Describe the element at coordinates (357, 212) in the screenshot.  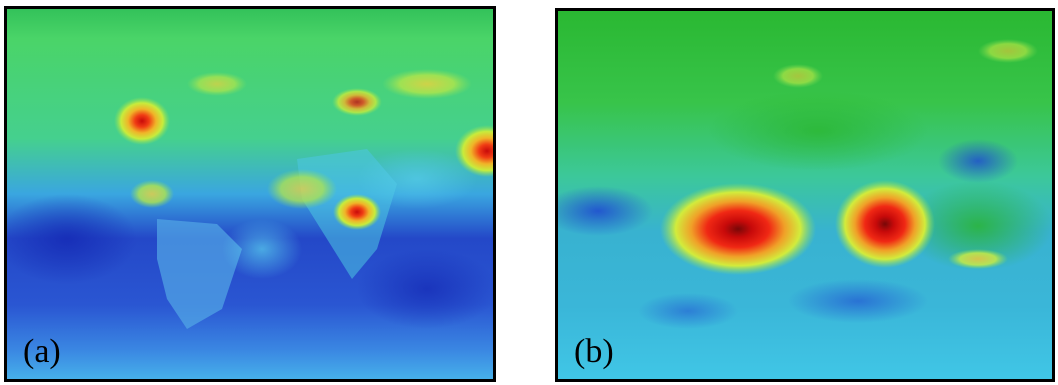
I see `hot-spot-a-africa` at that location.